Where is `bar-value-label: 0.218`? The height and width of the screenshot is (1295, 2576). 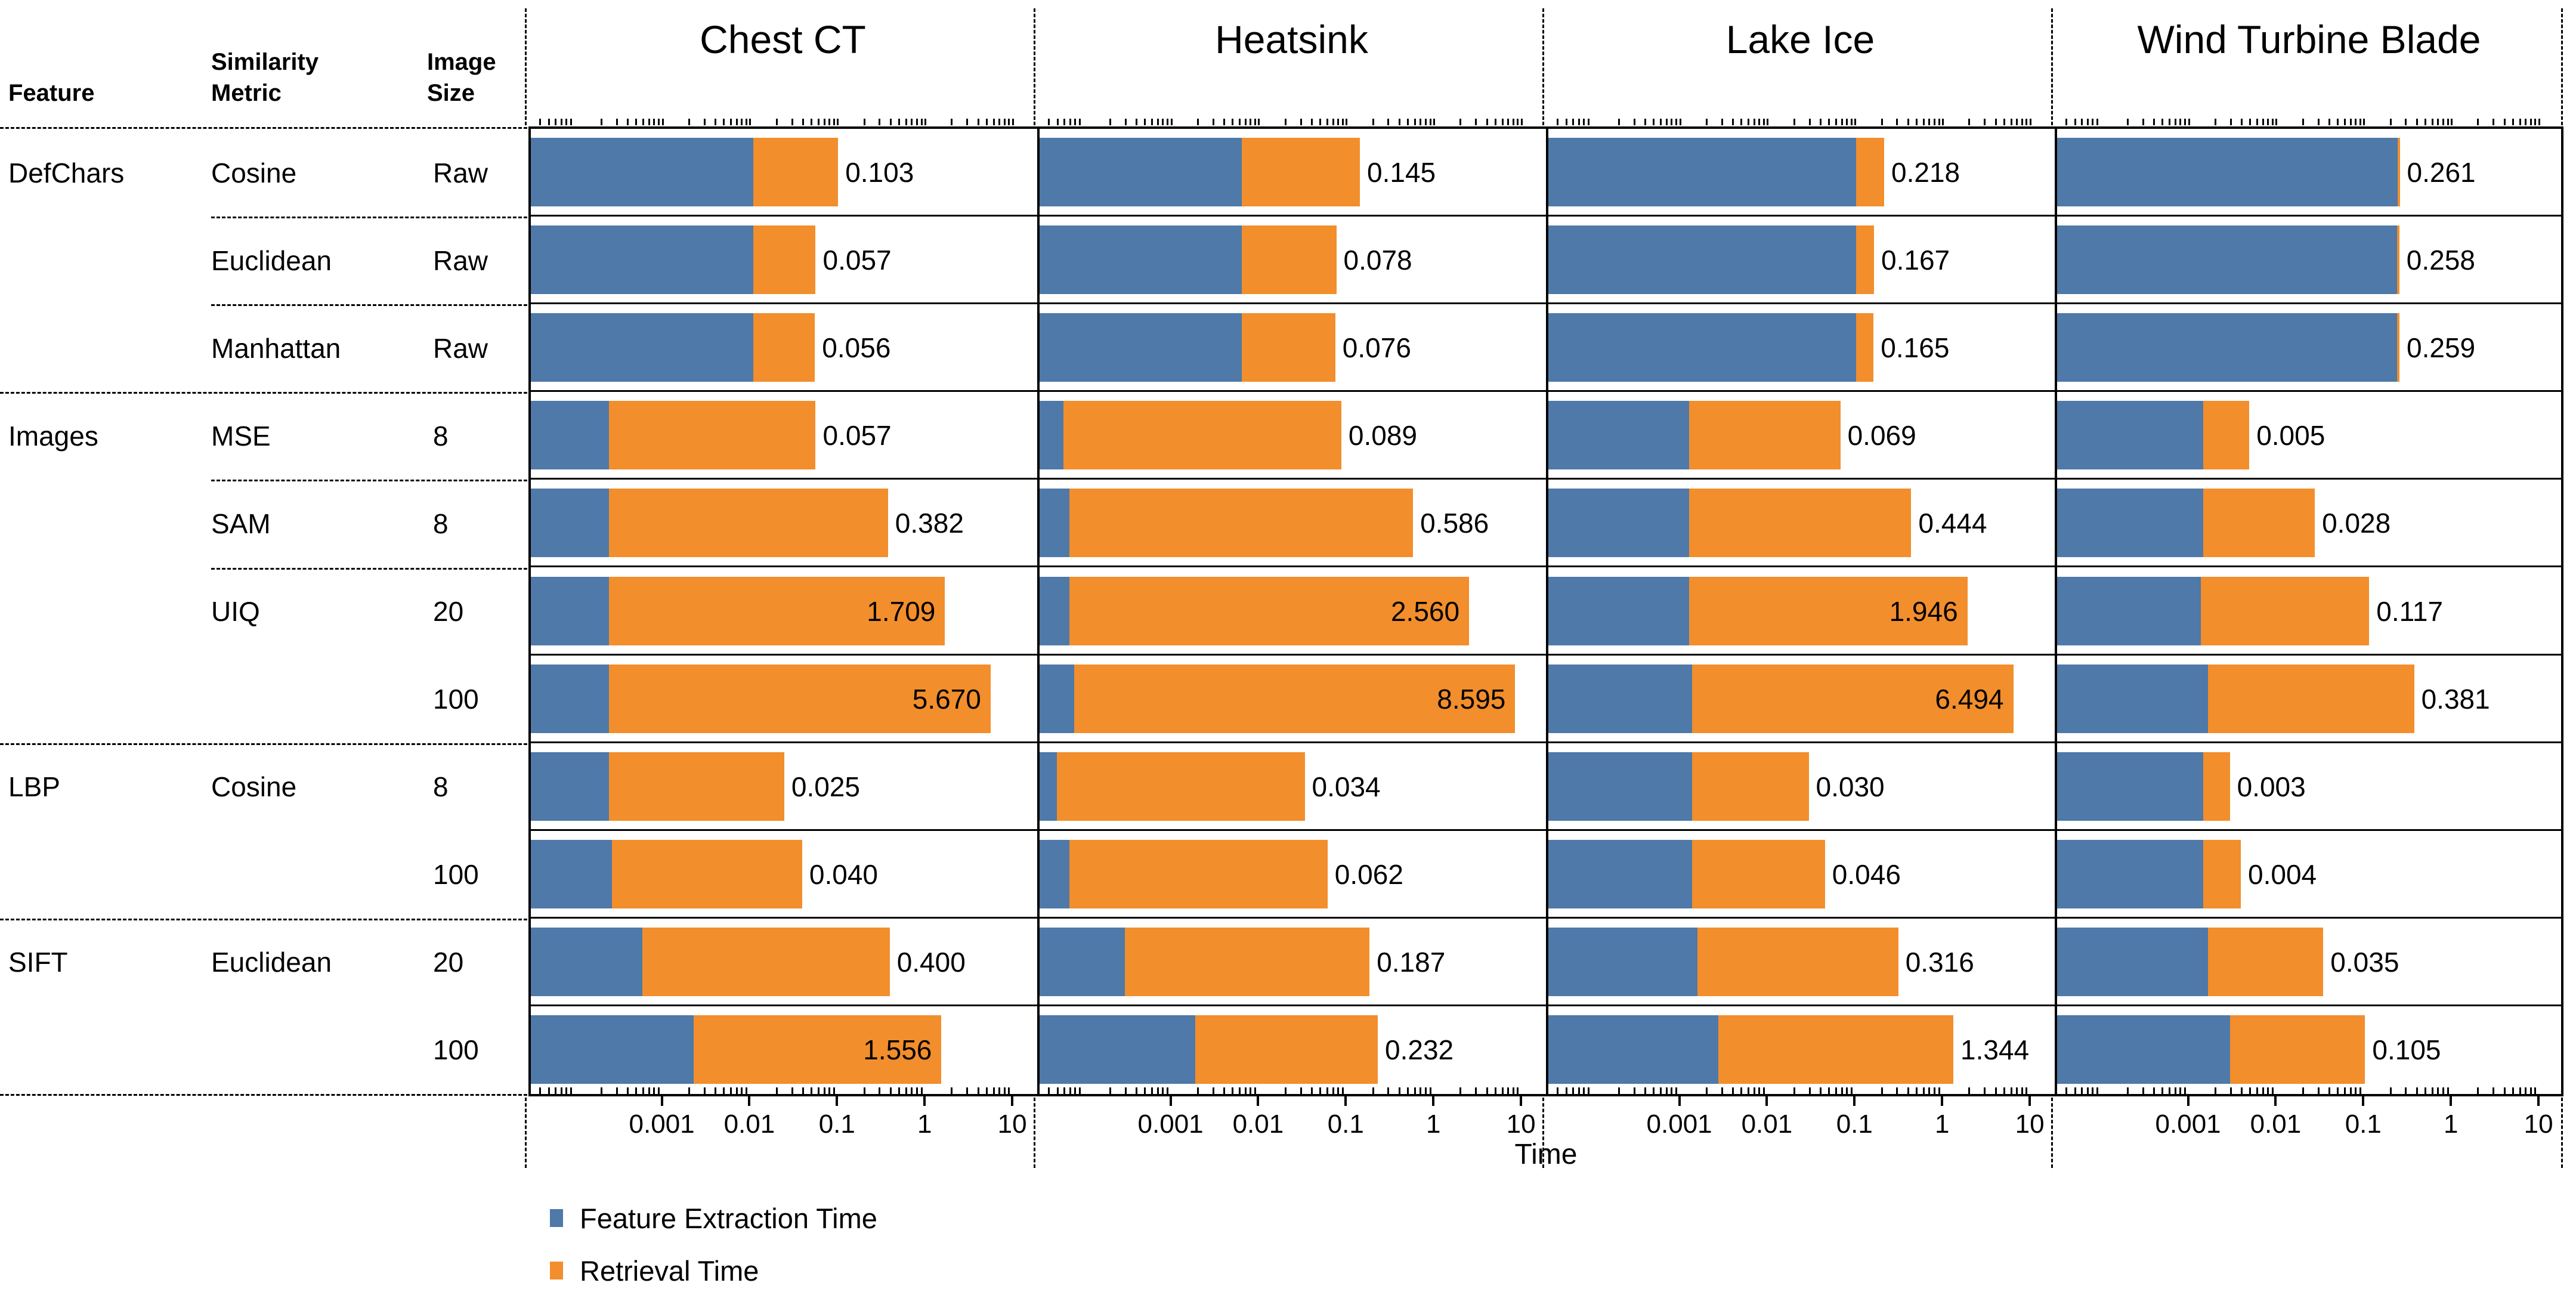
bar-value-label: 0.218 is located at coordinates (1925, 172).